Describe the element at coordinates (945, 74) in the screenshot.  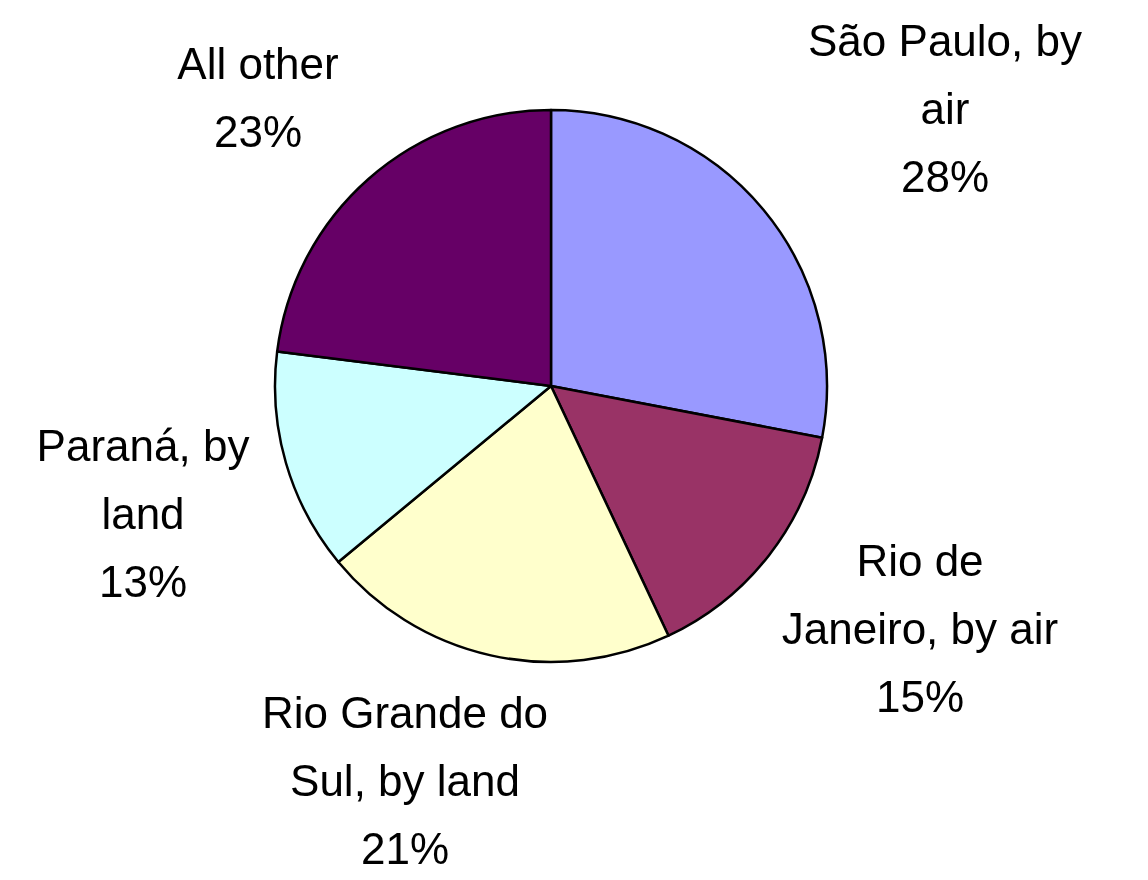
I see `slice-label: São Paulo, by air` at that location.